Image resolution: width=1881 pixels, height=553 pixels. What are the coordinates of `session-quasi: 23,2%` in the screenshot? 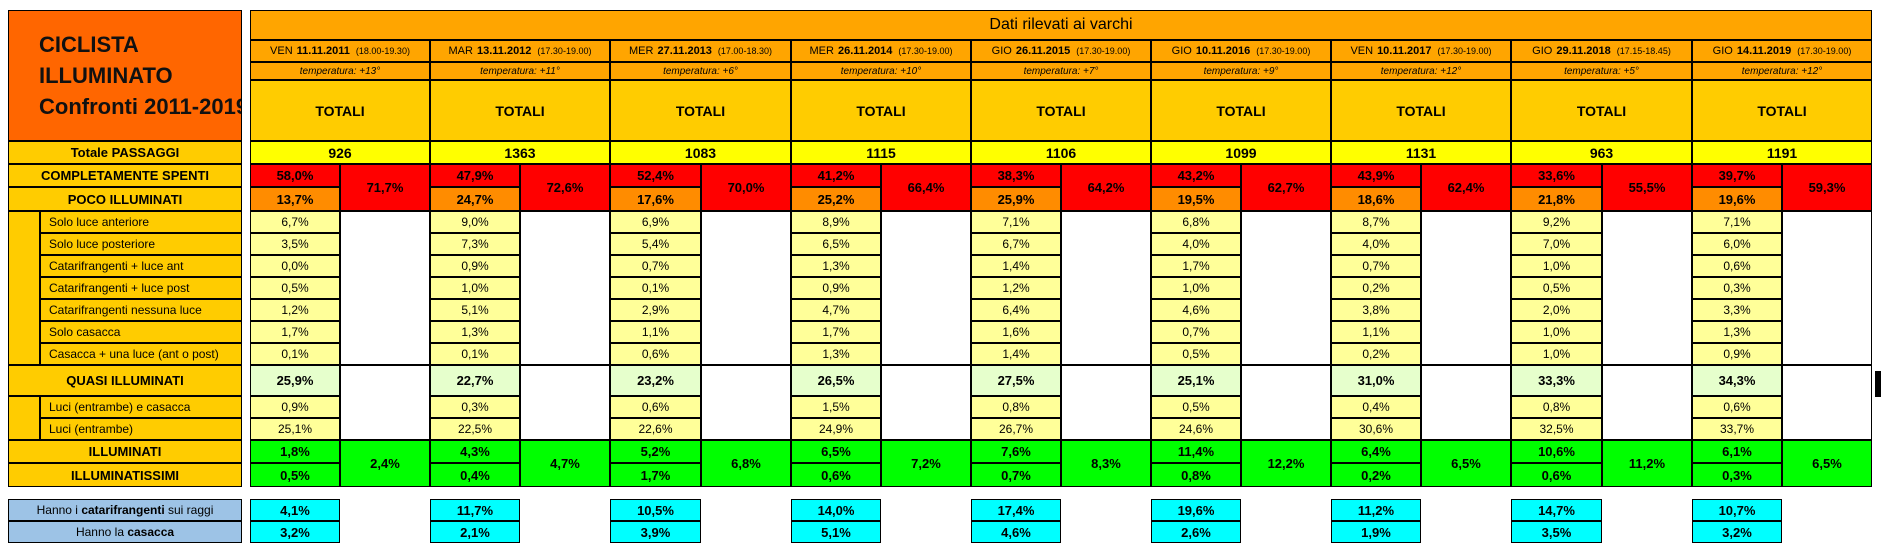 It's located at (655, 380).